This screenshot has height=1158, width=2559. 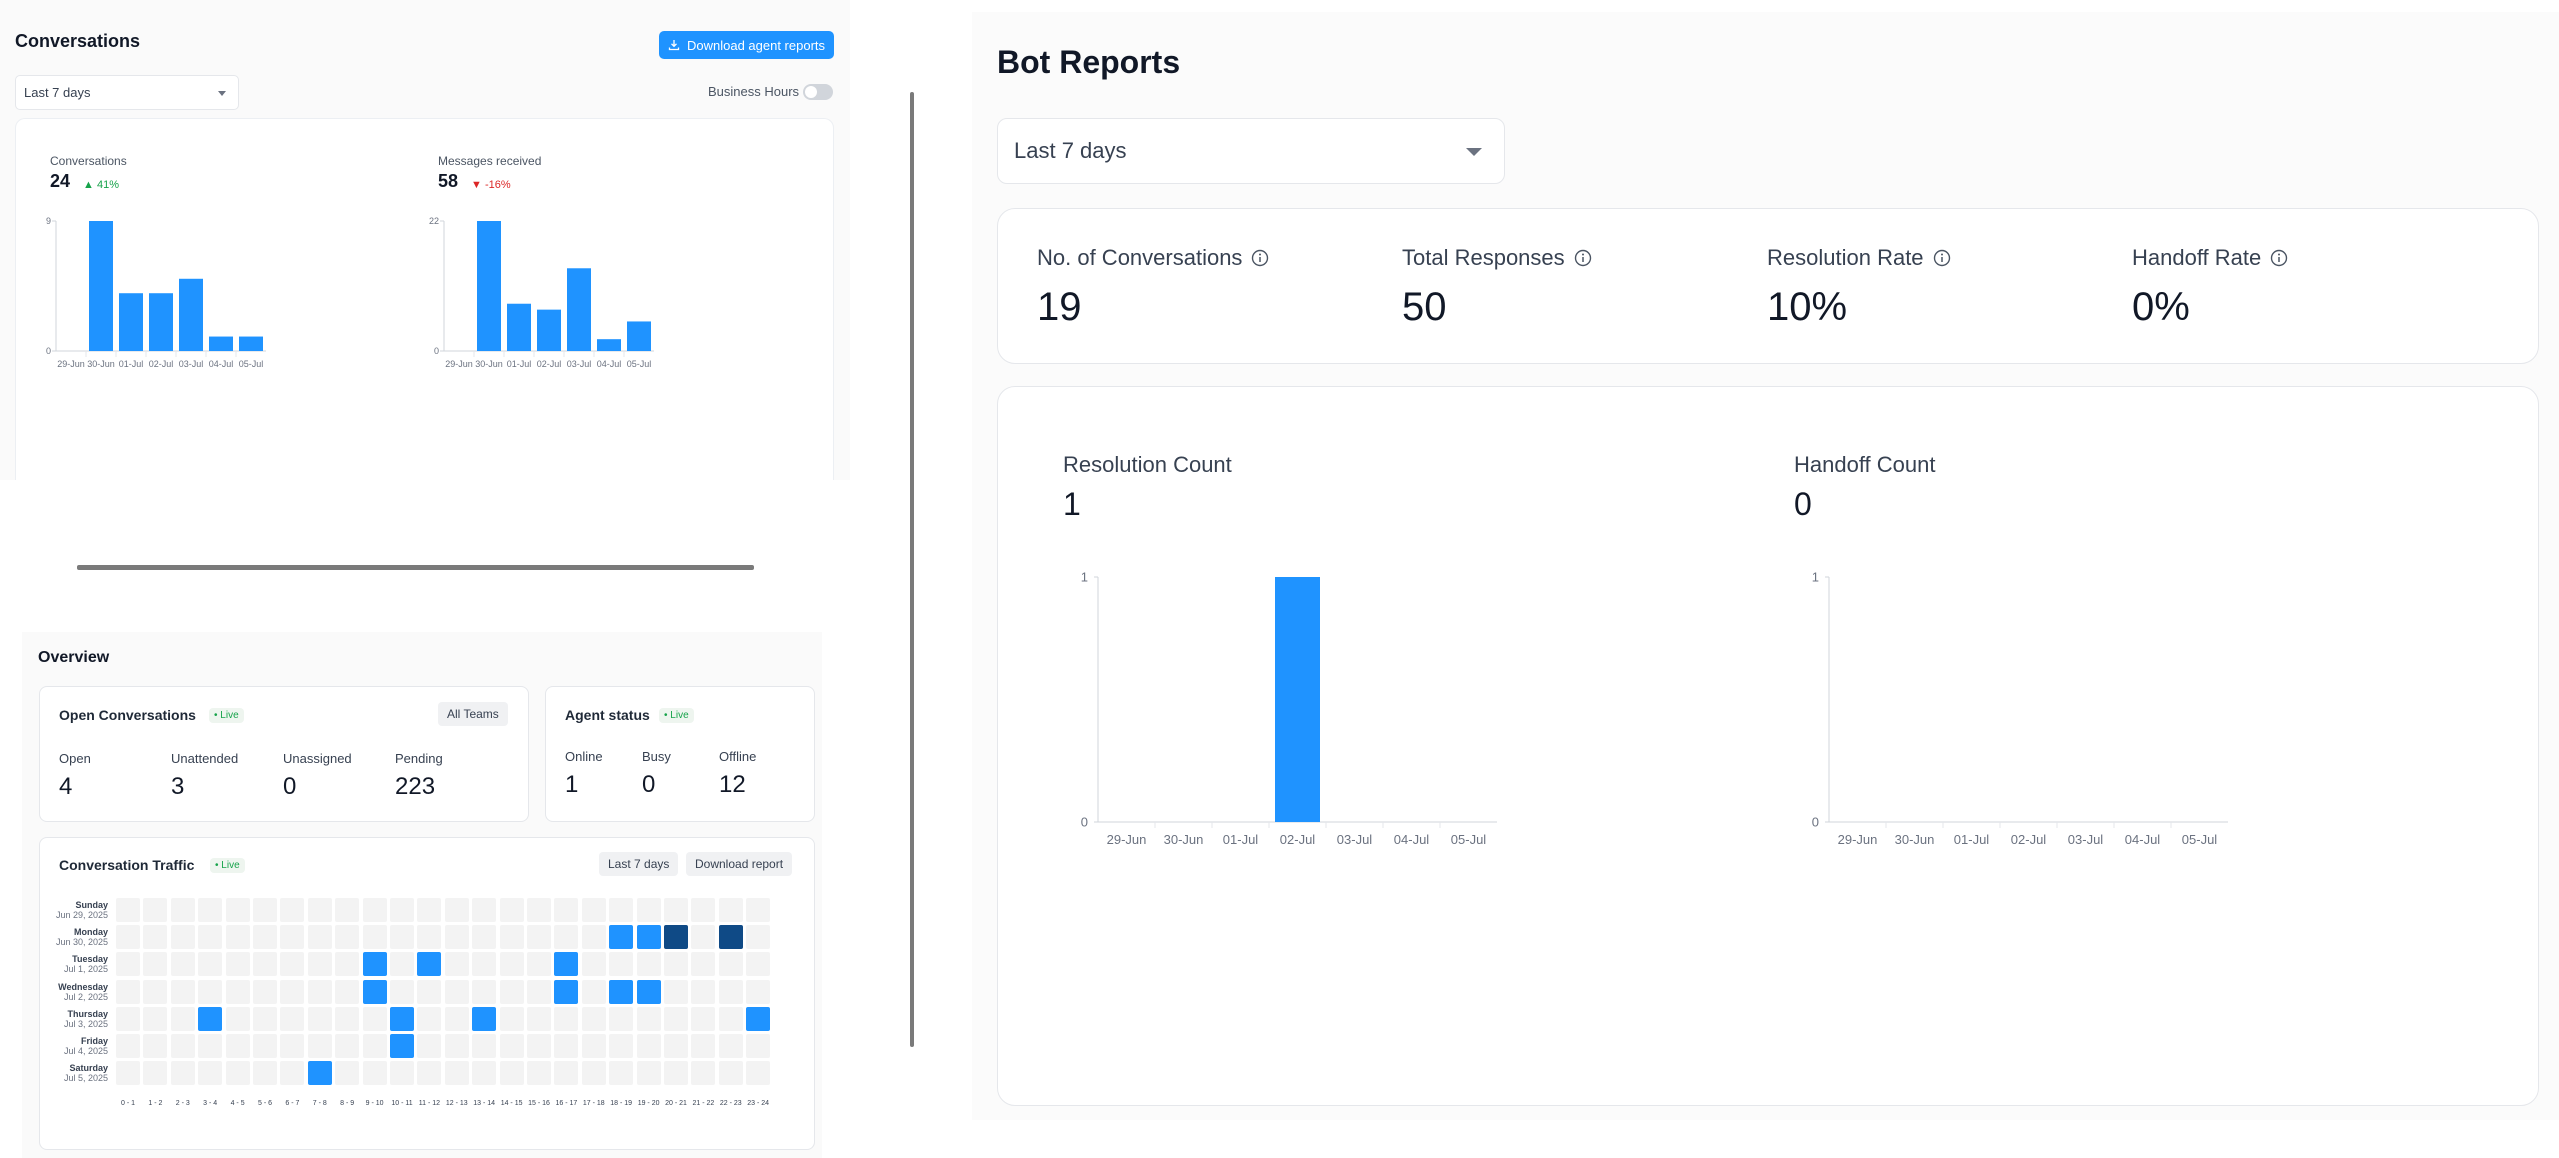 I want to click on traffic-period-button: Last 7 days, so click(x=639, y=864).